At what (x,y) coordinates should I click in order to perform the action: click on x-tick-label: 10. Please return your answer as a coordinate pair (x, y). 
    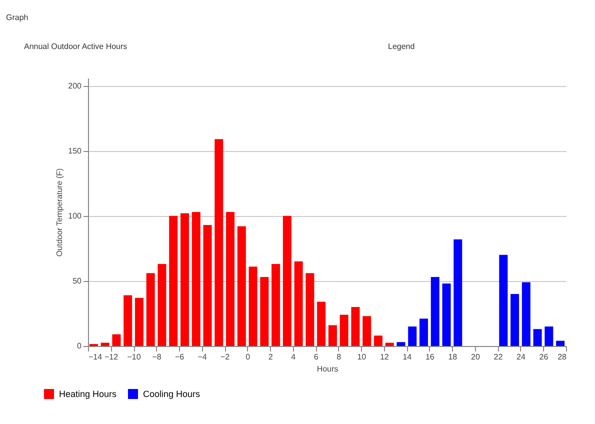
    Looking at the image, I should click on (362, 357).